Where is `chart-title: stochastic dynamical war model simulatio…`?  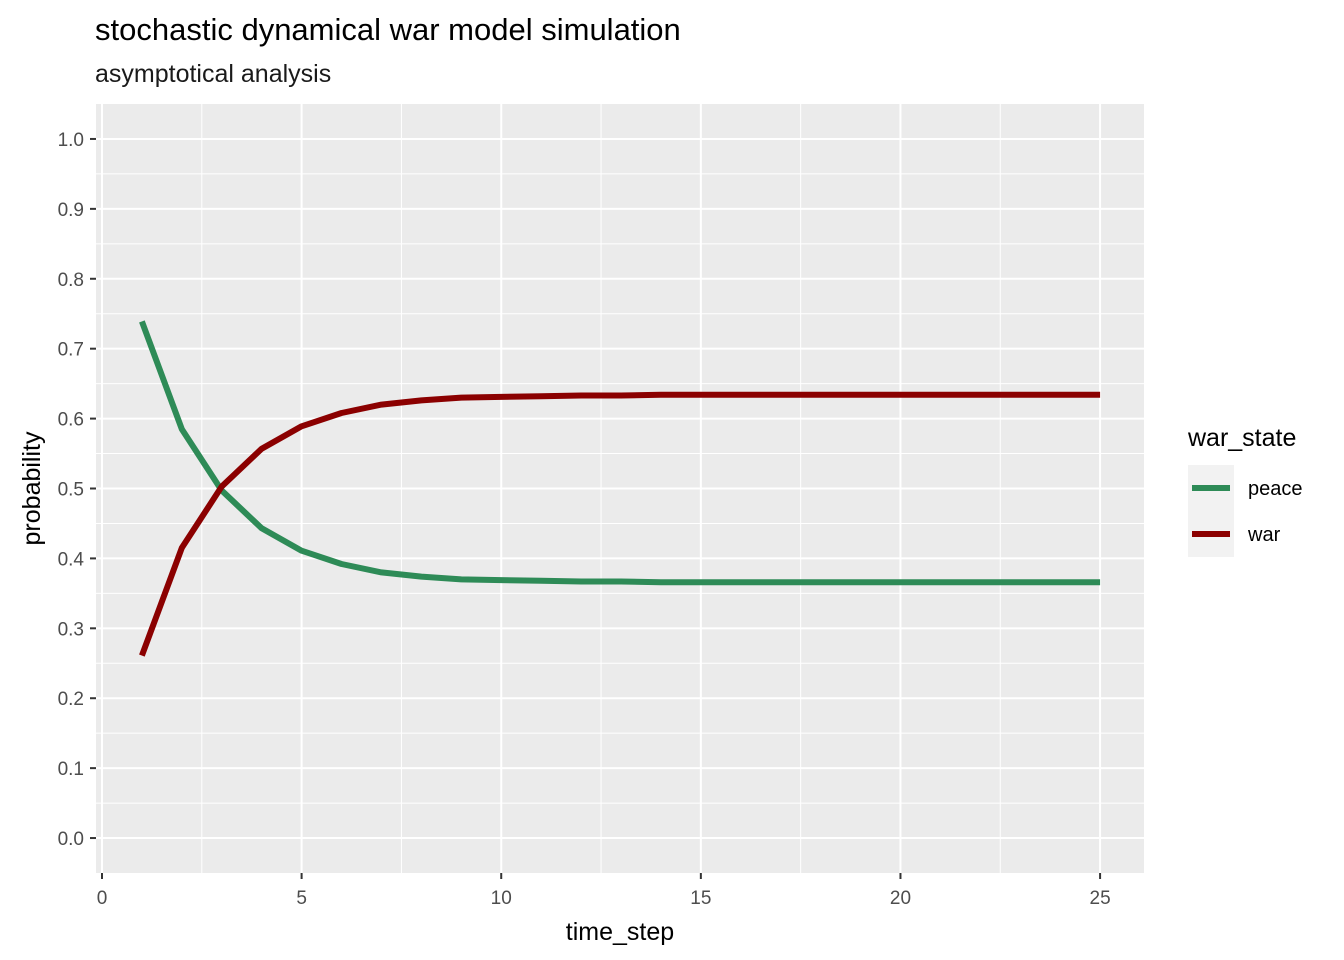 chart-title: stochastic dynamical war model simulatio… is located at coordinates (388, 29).